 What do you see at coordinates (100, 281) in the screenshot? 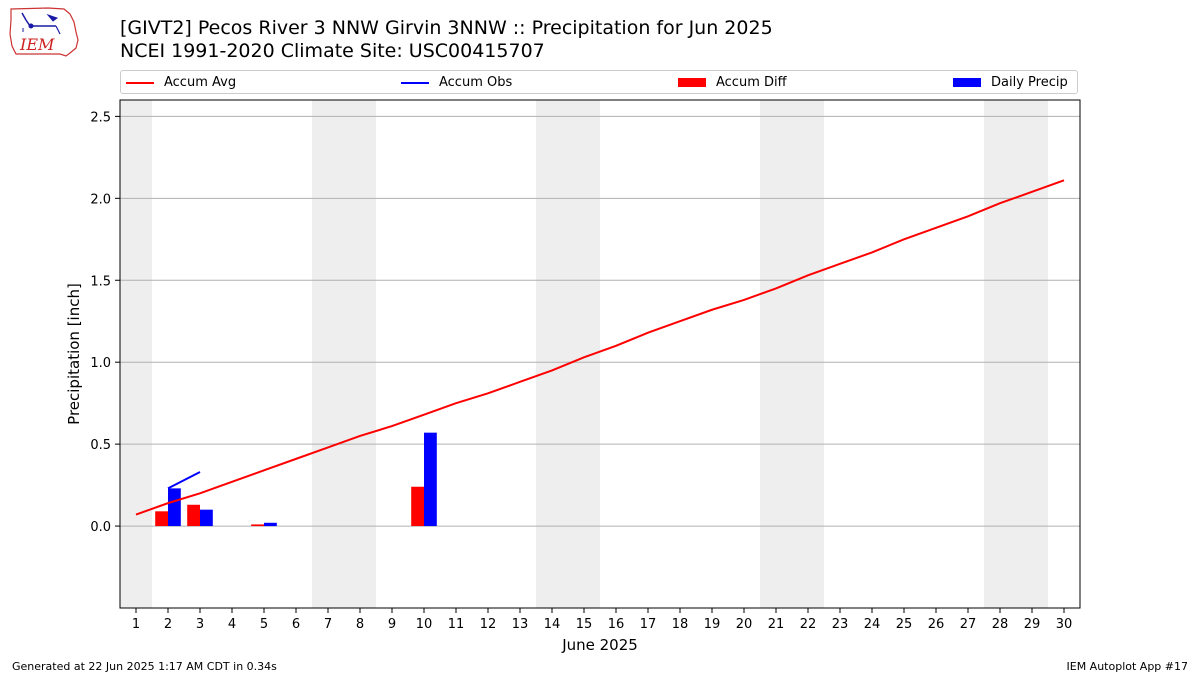
I see `y-tick-label: 1.5` at bounding box center [100, 281].